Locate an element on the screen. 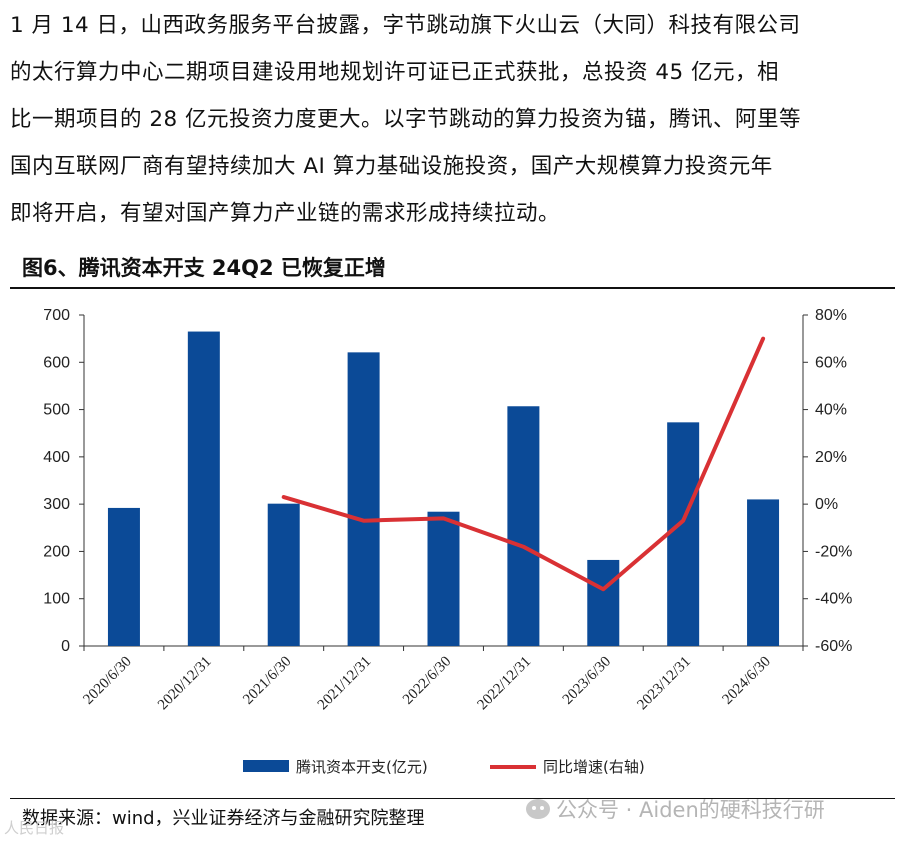 The height and width of the screenshot is (844, 903). legend-bar-swatch is located at coordinates (266, 766).